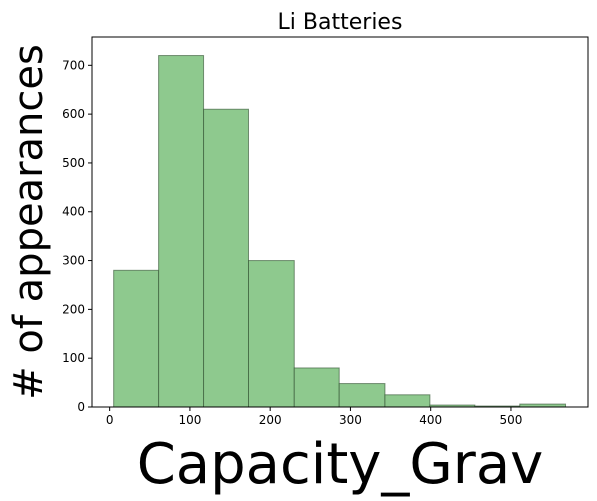  I want to click on y-tick-label: 100, so click(73, 358).